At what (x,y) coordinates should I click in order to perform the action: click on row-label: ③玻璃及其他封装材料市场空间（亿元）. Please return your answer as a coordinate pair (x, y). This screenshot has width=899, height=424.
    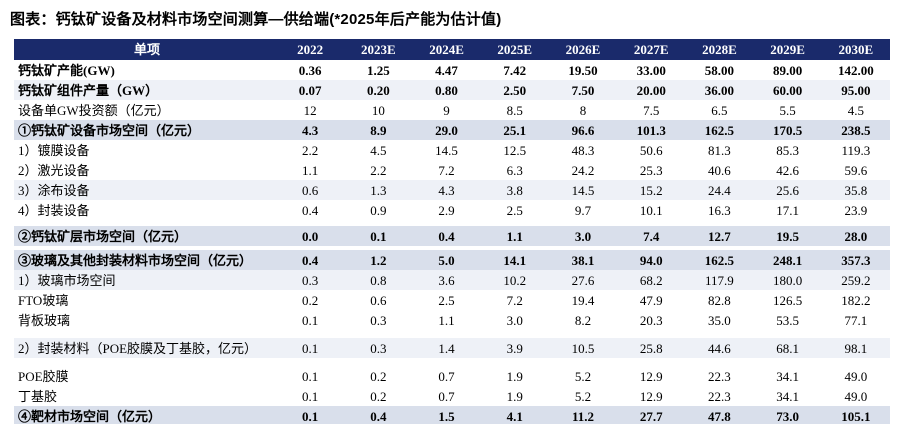
    Looking at the image, I should click on (135, 260).